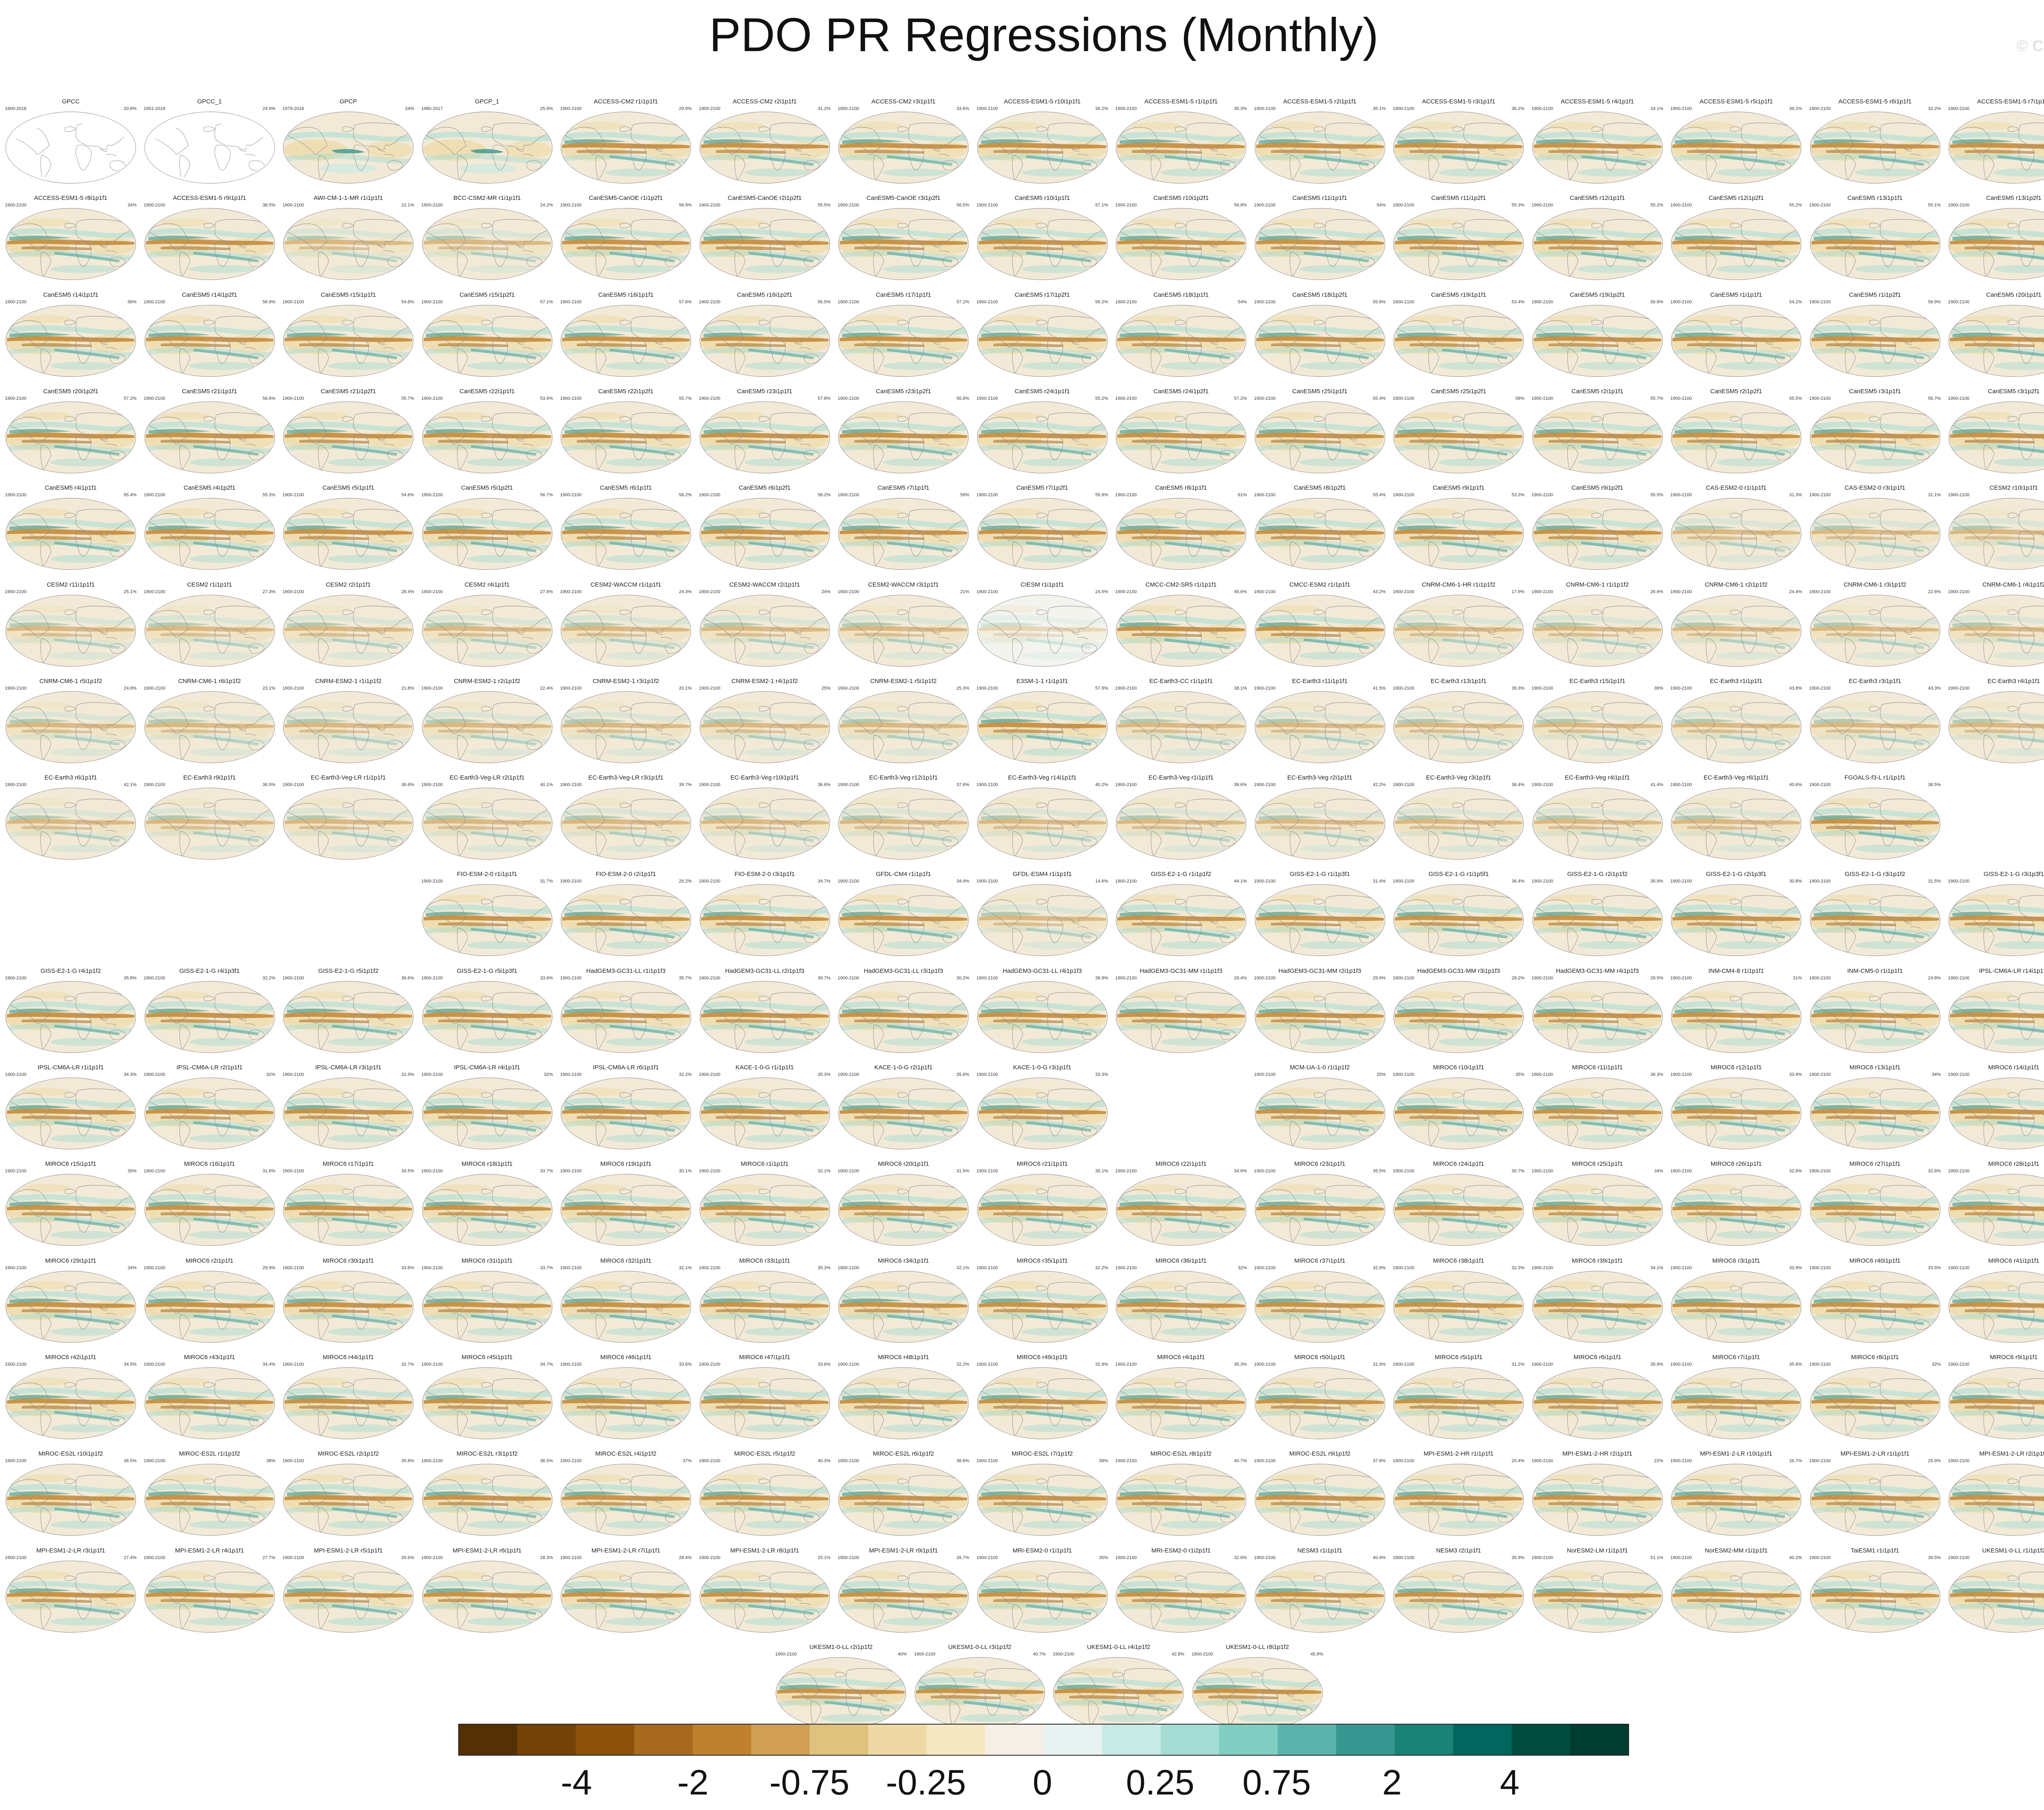  I want to click on panel-variance: 35.8%, so click(408, 1461).